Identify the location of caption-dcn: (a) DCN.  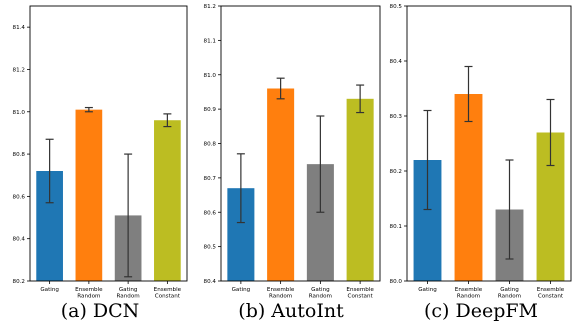
(100, 311).